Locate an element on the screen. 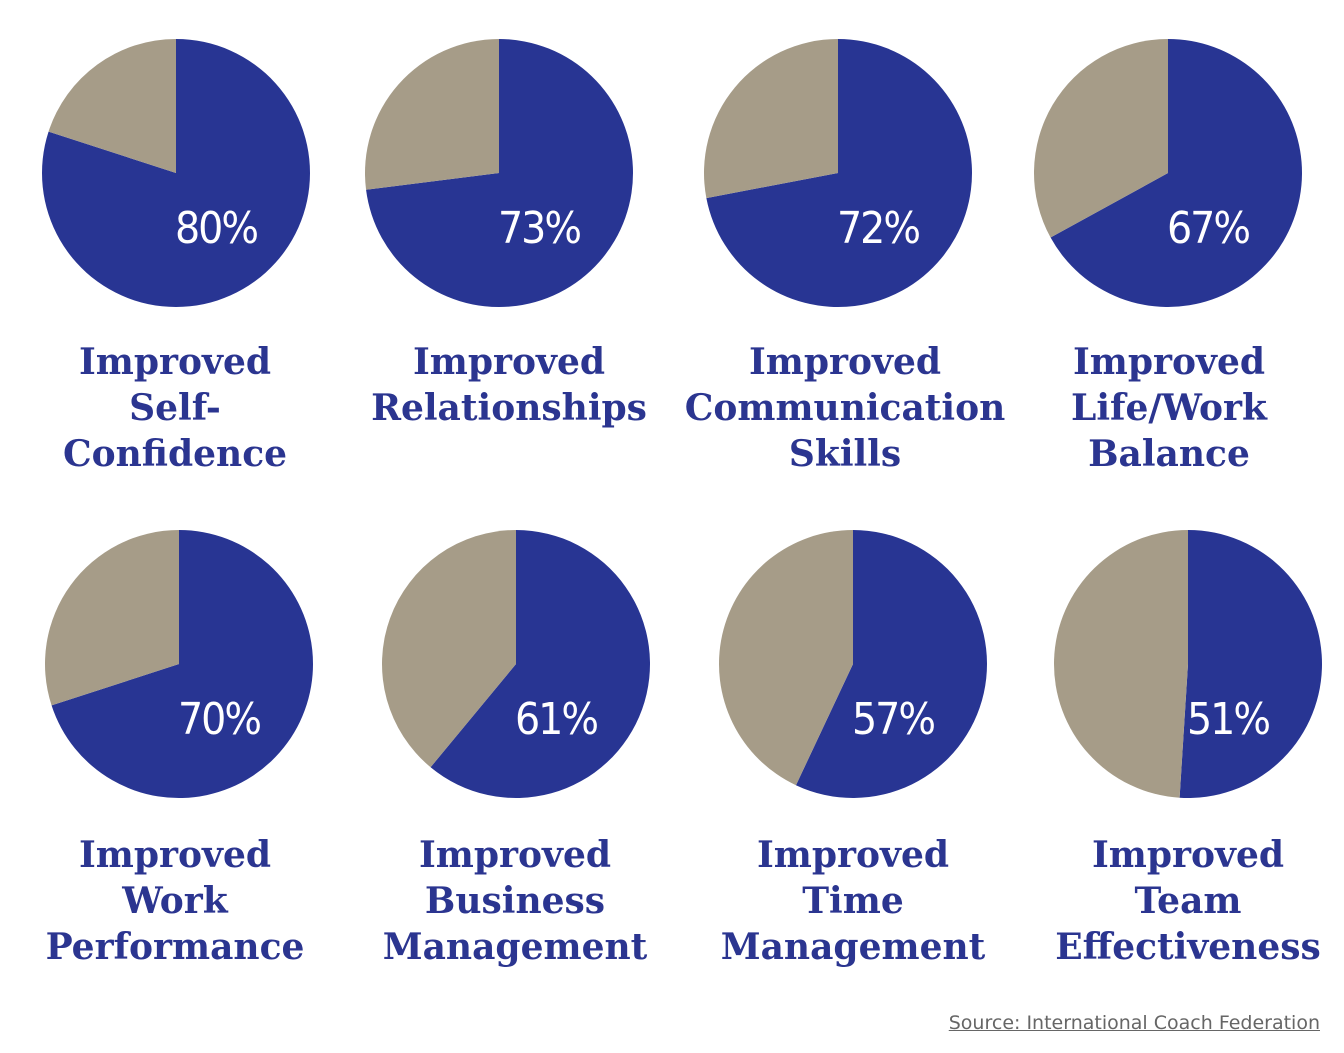 The width and height of the screenshot is (1344, 1053). pie-category-label: Communication is located at coordinates (845, 408).